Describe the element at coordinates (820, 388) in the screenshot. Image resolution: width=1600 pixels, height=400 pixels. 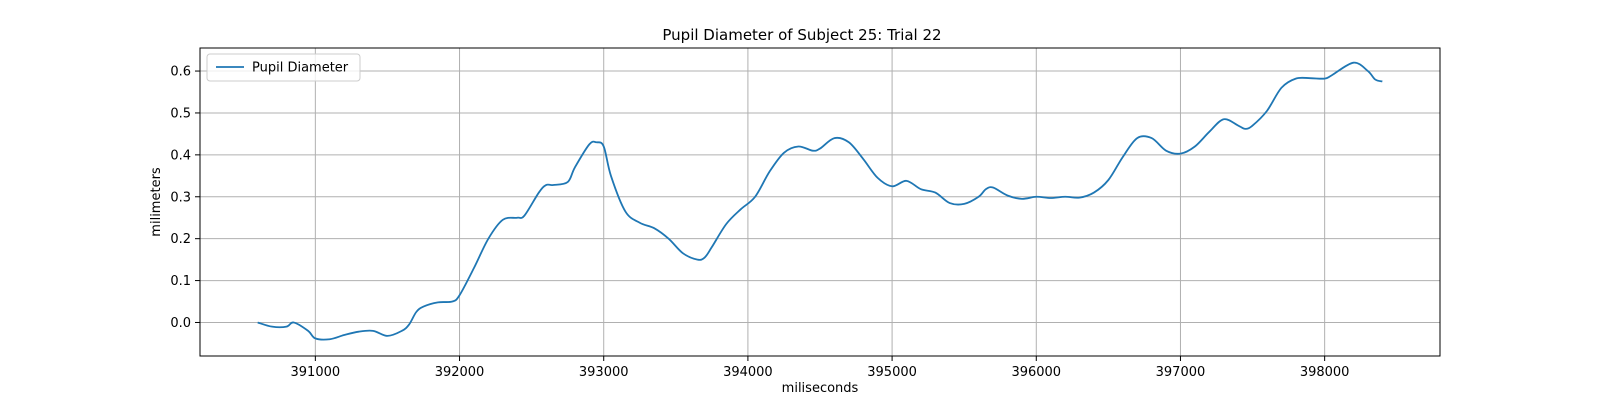
I see `x-axis-label: miliseconds` at that location.